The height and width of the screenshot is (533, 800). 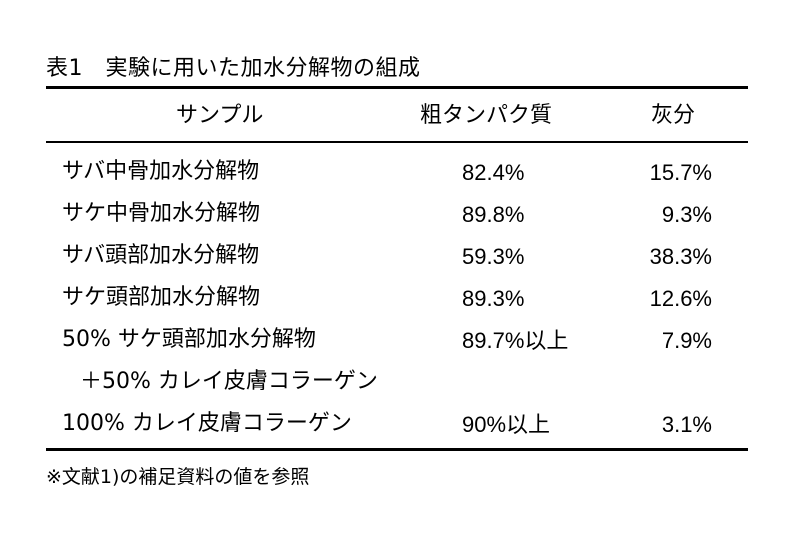 What do you see at coordinates (686, 424) in the screenshot?
I see `table-row-7-ash: 3.1%` at bounding box center [686, 424].